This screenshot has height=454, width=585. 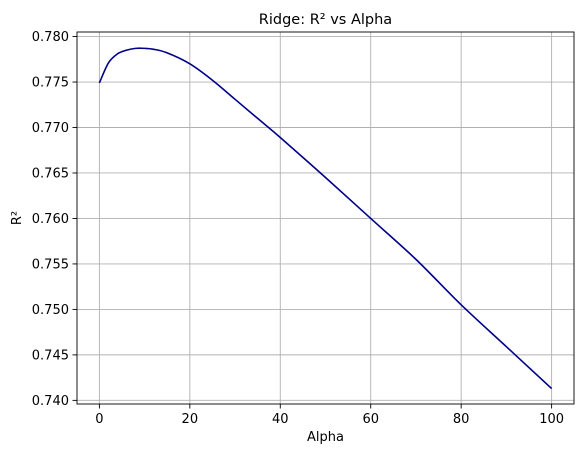 I want to click on y-tick-label: 0.740, so click(x=50, y=401).